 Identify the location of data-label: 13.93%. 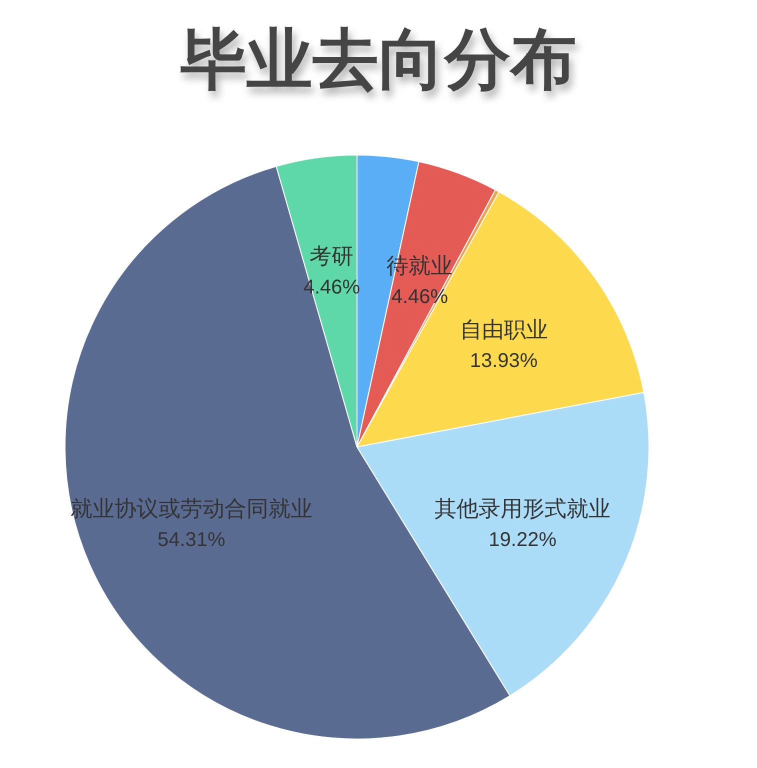
(504, 361).